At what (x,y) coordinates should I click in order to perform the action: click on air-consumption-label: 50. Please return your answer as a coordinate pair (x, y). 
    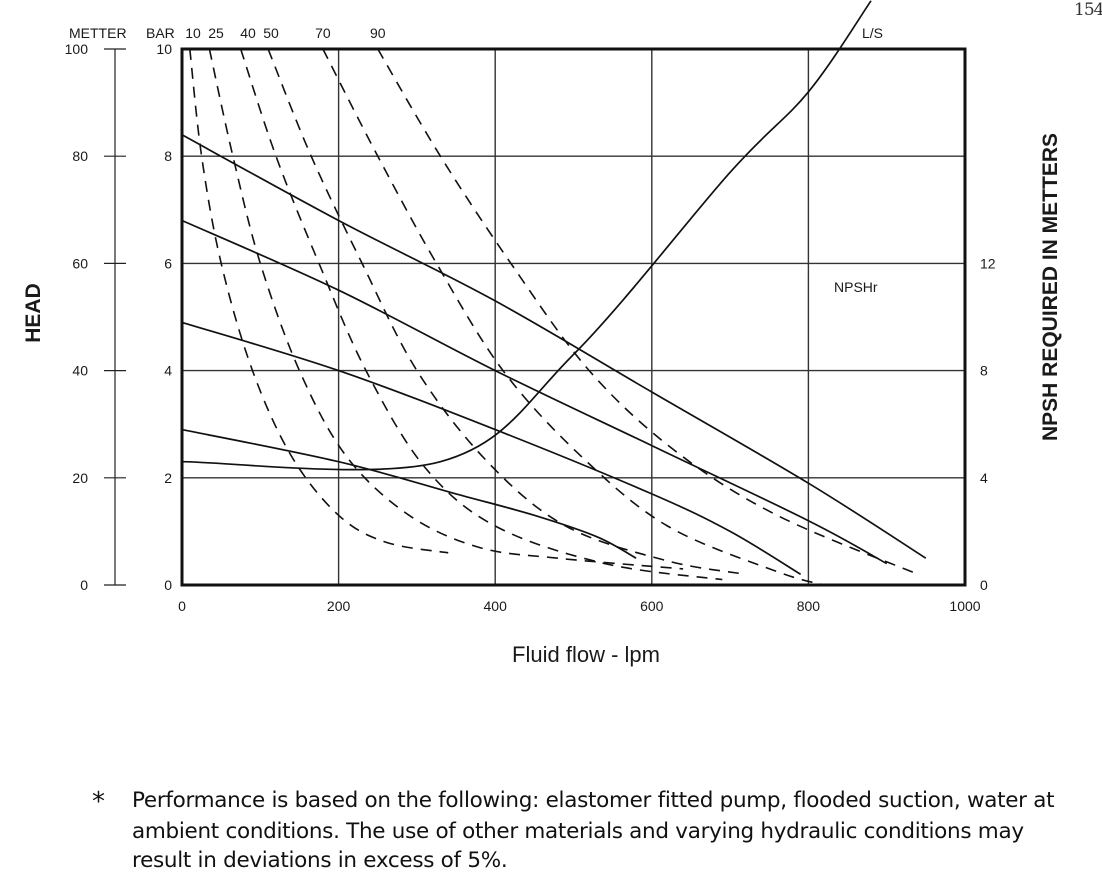
    Looking at the image, I should click on (271, 33).